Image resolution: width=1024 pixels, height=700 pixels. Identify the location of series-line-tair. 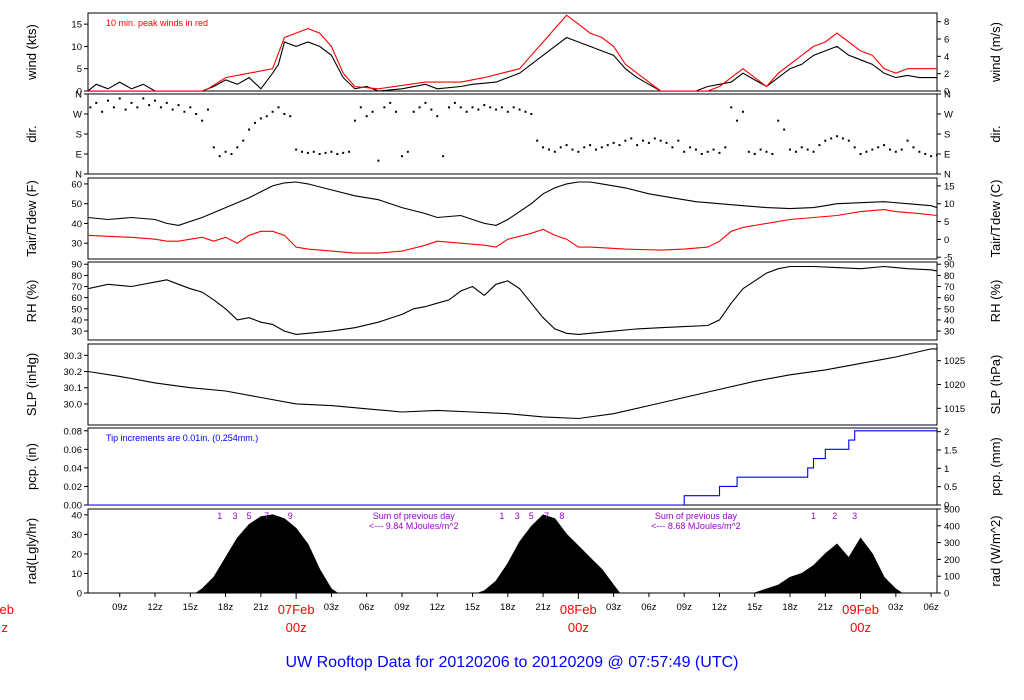
(512, 203).